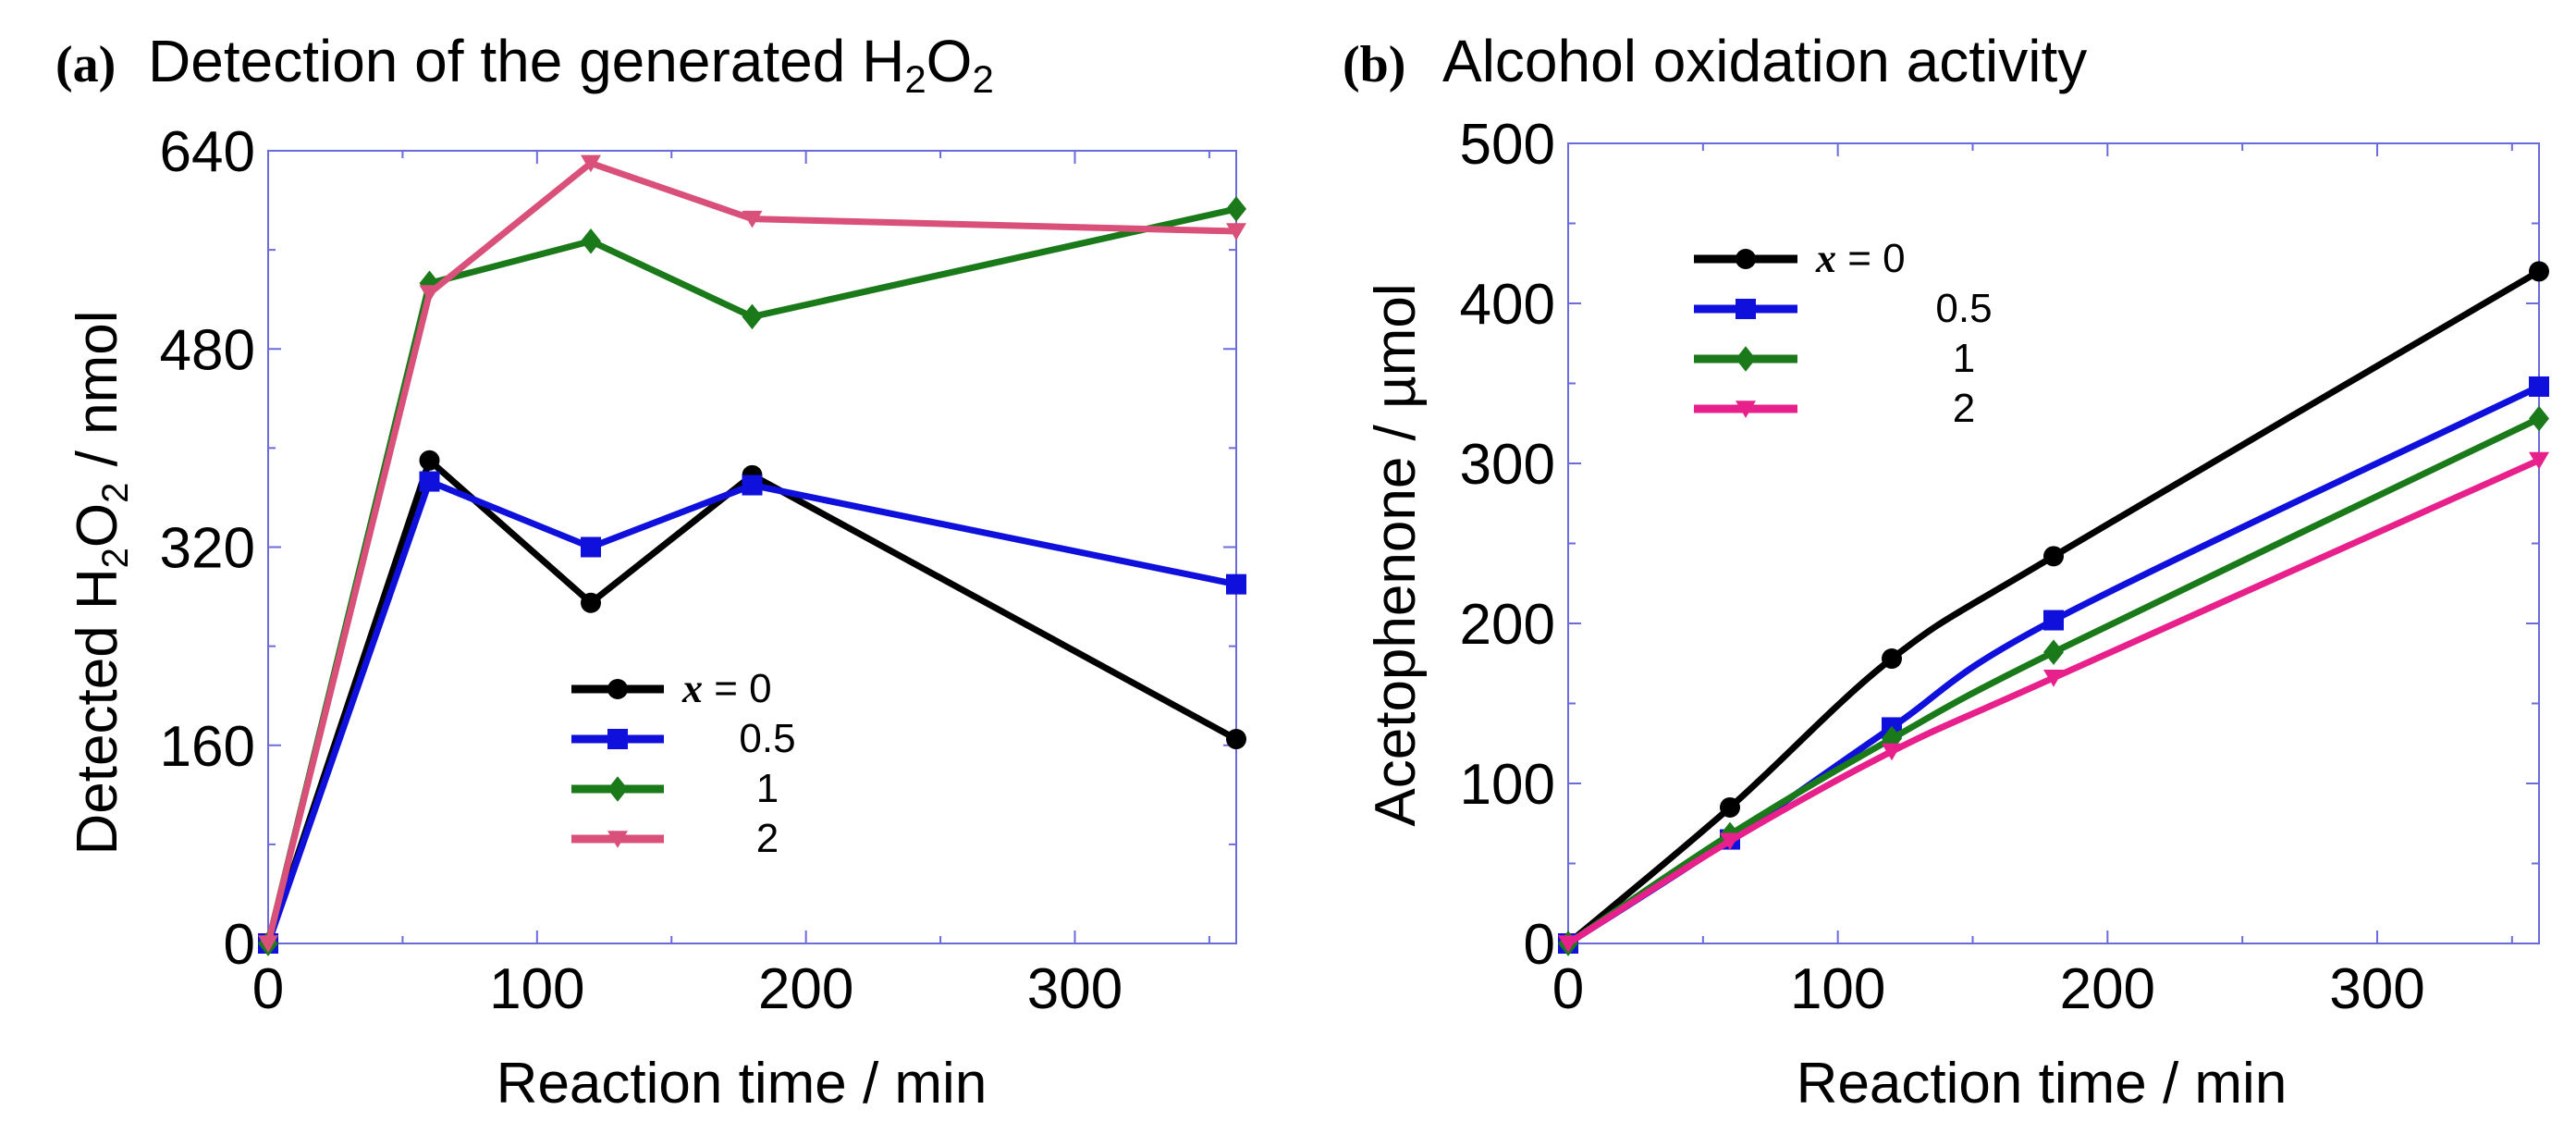 The height and width of the screenshot is (1134, 2576). I want to click on panel-b-legend-0-label: x = 0, so click(1860, 259).